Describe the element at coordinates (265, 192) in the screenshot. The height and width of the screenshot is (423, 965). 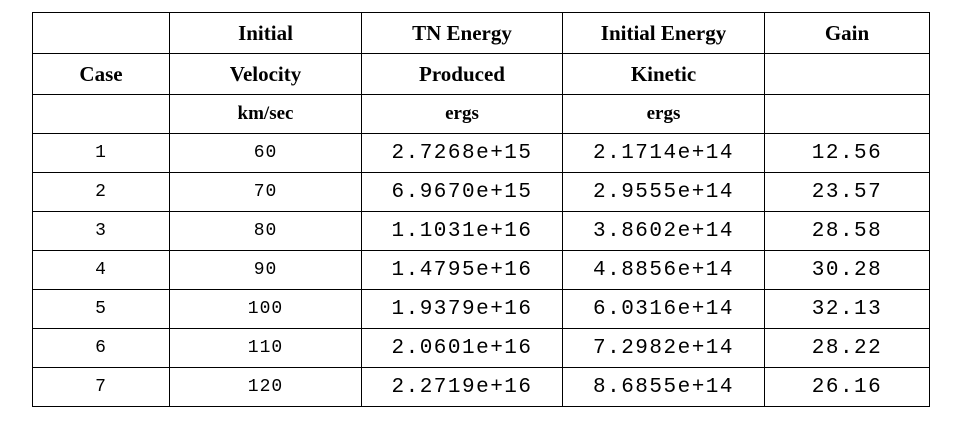
I see `cell-velocity: 70` at that location.